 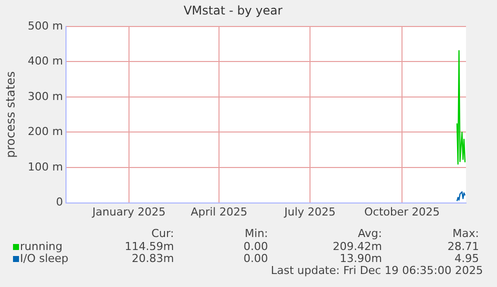 I want to click on text: Avg:, so click(x=370, y=233).